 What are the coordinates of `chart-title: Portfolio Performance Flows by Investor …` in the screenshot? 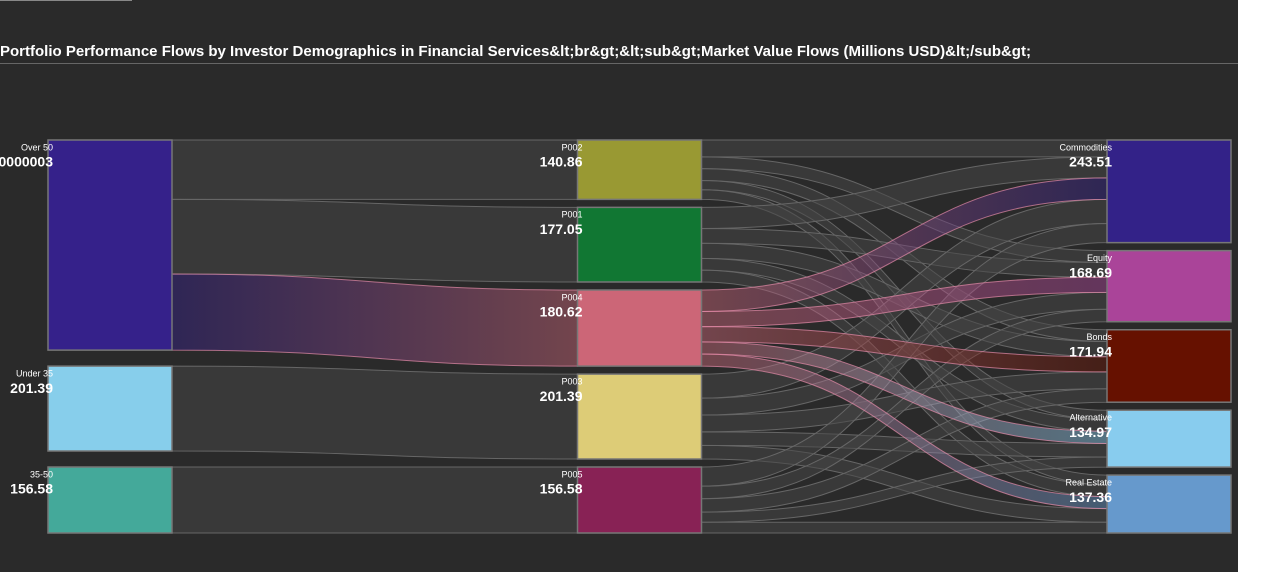 It's located at (515, 51).